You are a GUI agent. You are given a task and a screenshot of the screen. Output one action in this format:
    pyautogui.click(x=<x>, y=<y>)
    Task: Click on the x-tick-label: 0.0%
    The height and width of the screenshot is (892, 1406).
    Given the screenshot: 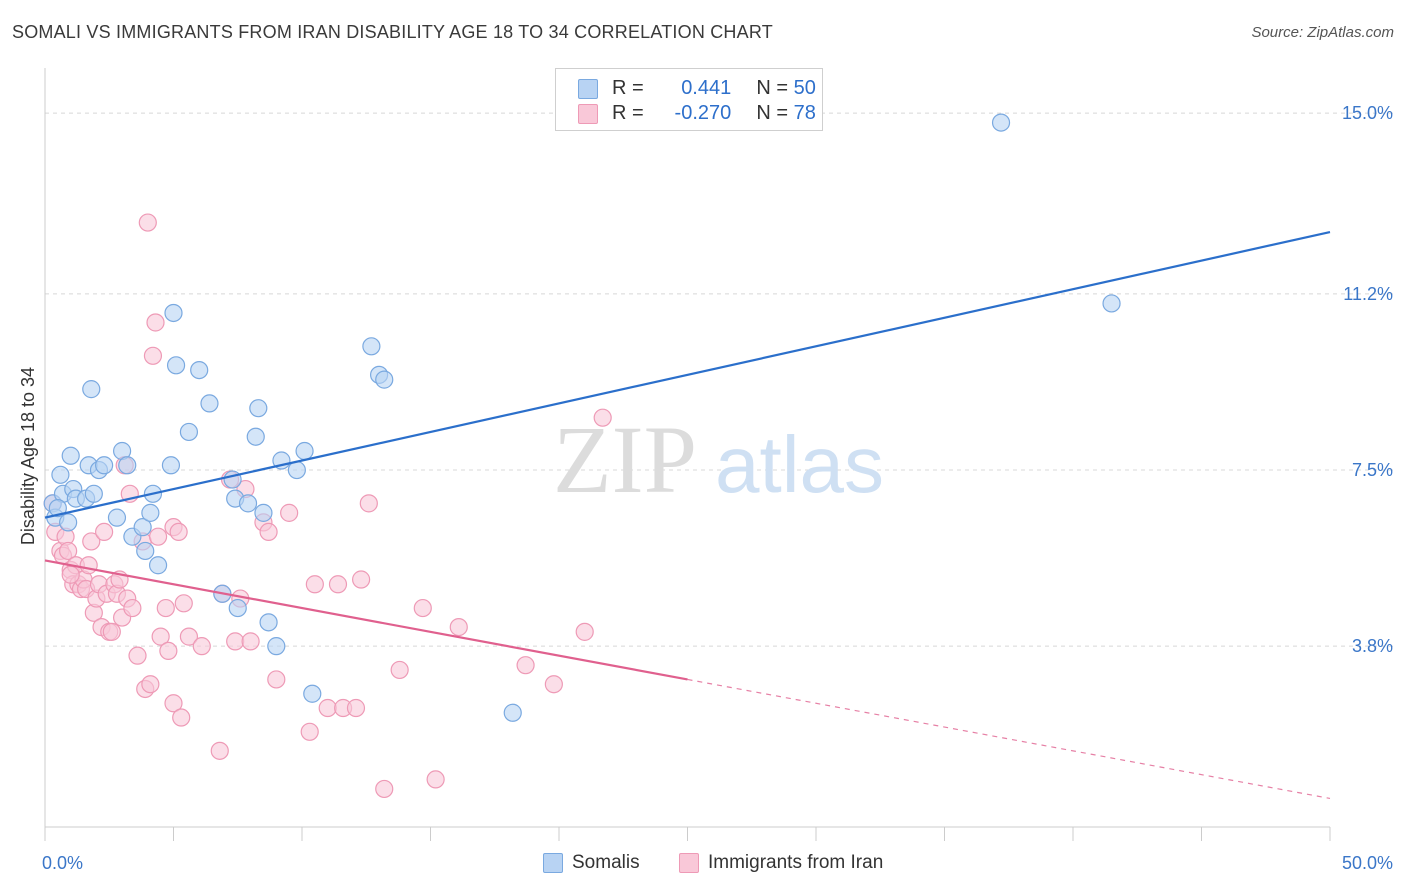 What is the action you would take?
    pyautogui.click(x=62, y=863)
    